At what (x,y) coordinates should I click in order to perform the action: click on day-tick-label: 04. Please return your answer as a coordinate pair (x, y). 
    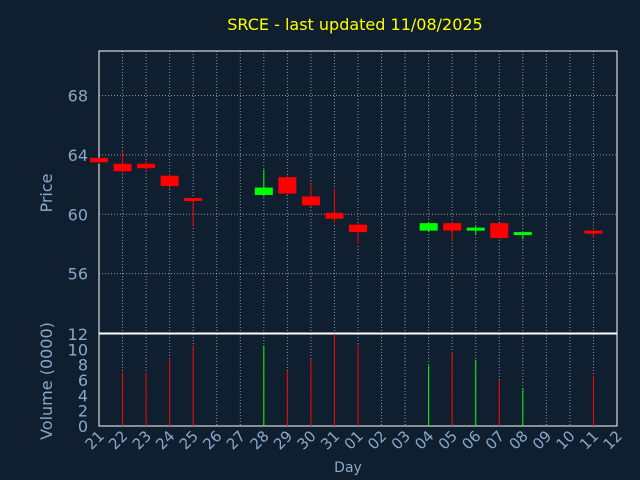
    Looking at the image, I should click on (424, 440).